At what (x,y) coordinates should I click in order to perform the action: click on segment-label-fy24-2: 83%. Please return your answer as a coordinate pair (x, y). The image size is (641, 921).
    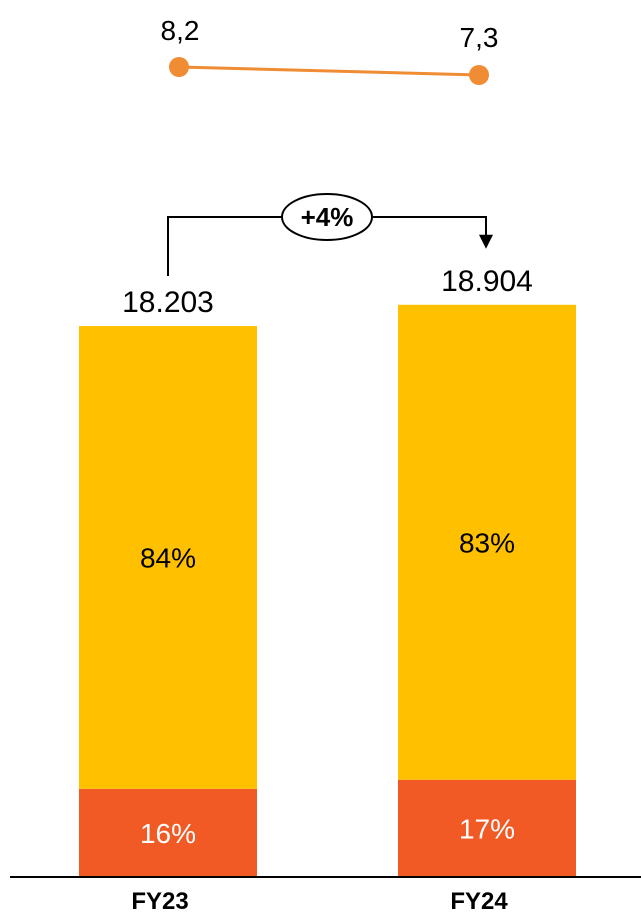
    Looking at the image, I should click on (487, 542).